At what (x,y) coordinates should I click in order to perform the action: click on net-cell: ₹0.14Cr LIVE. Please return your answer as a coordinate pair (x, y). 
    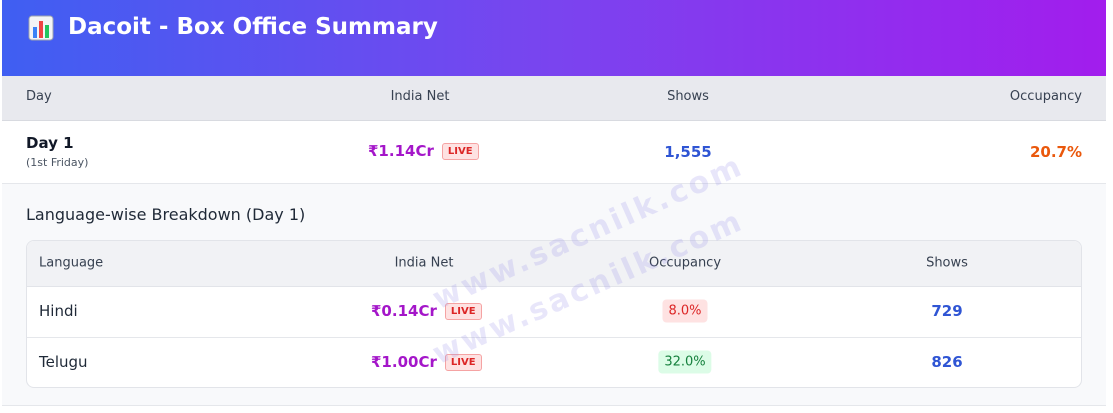
    Looking at the image, I should click on (426, 311).